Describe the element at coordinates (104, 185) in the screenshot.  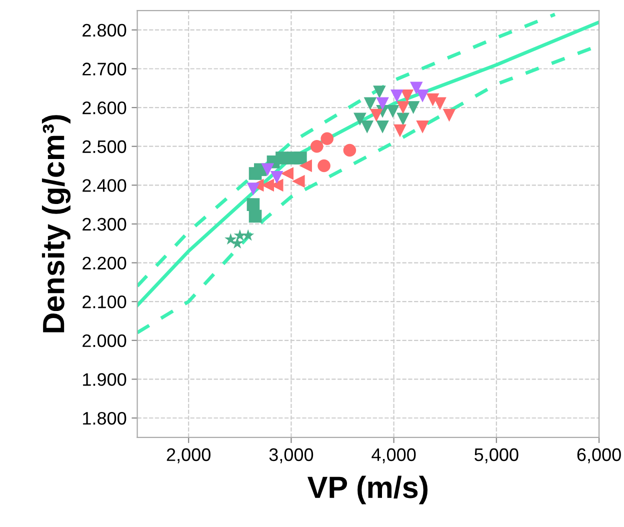
I see `y-tick-label: 2.400` at that location.